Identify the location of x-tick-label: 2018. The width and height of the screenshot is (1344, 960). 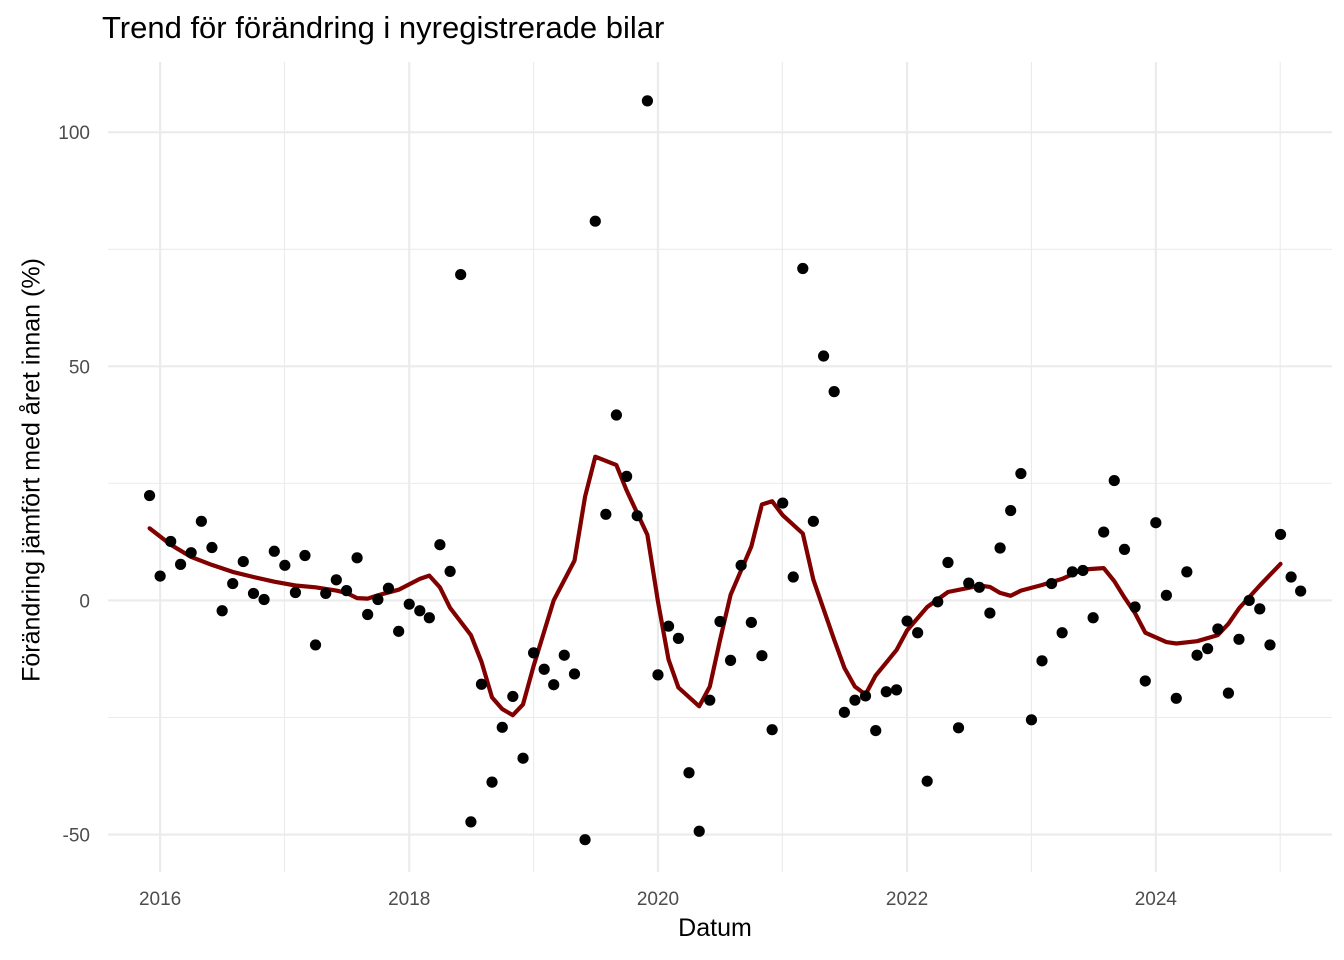
(409, 899).